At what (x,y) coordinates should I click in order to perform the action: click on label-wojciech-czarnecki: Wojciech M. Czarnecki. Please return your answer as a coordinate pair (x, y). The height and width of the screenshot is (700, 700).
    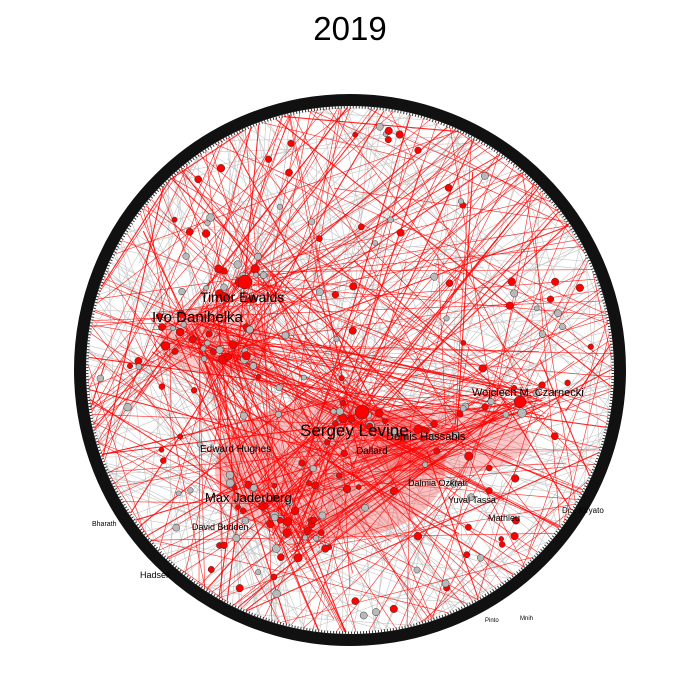
    Looking at the image, I should click on (528, 393).